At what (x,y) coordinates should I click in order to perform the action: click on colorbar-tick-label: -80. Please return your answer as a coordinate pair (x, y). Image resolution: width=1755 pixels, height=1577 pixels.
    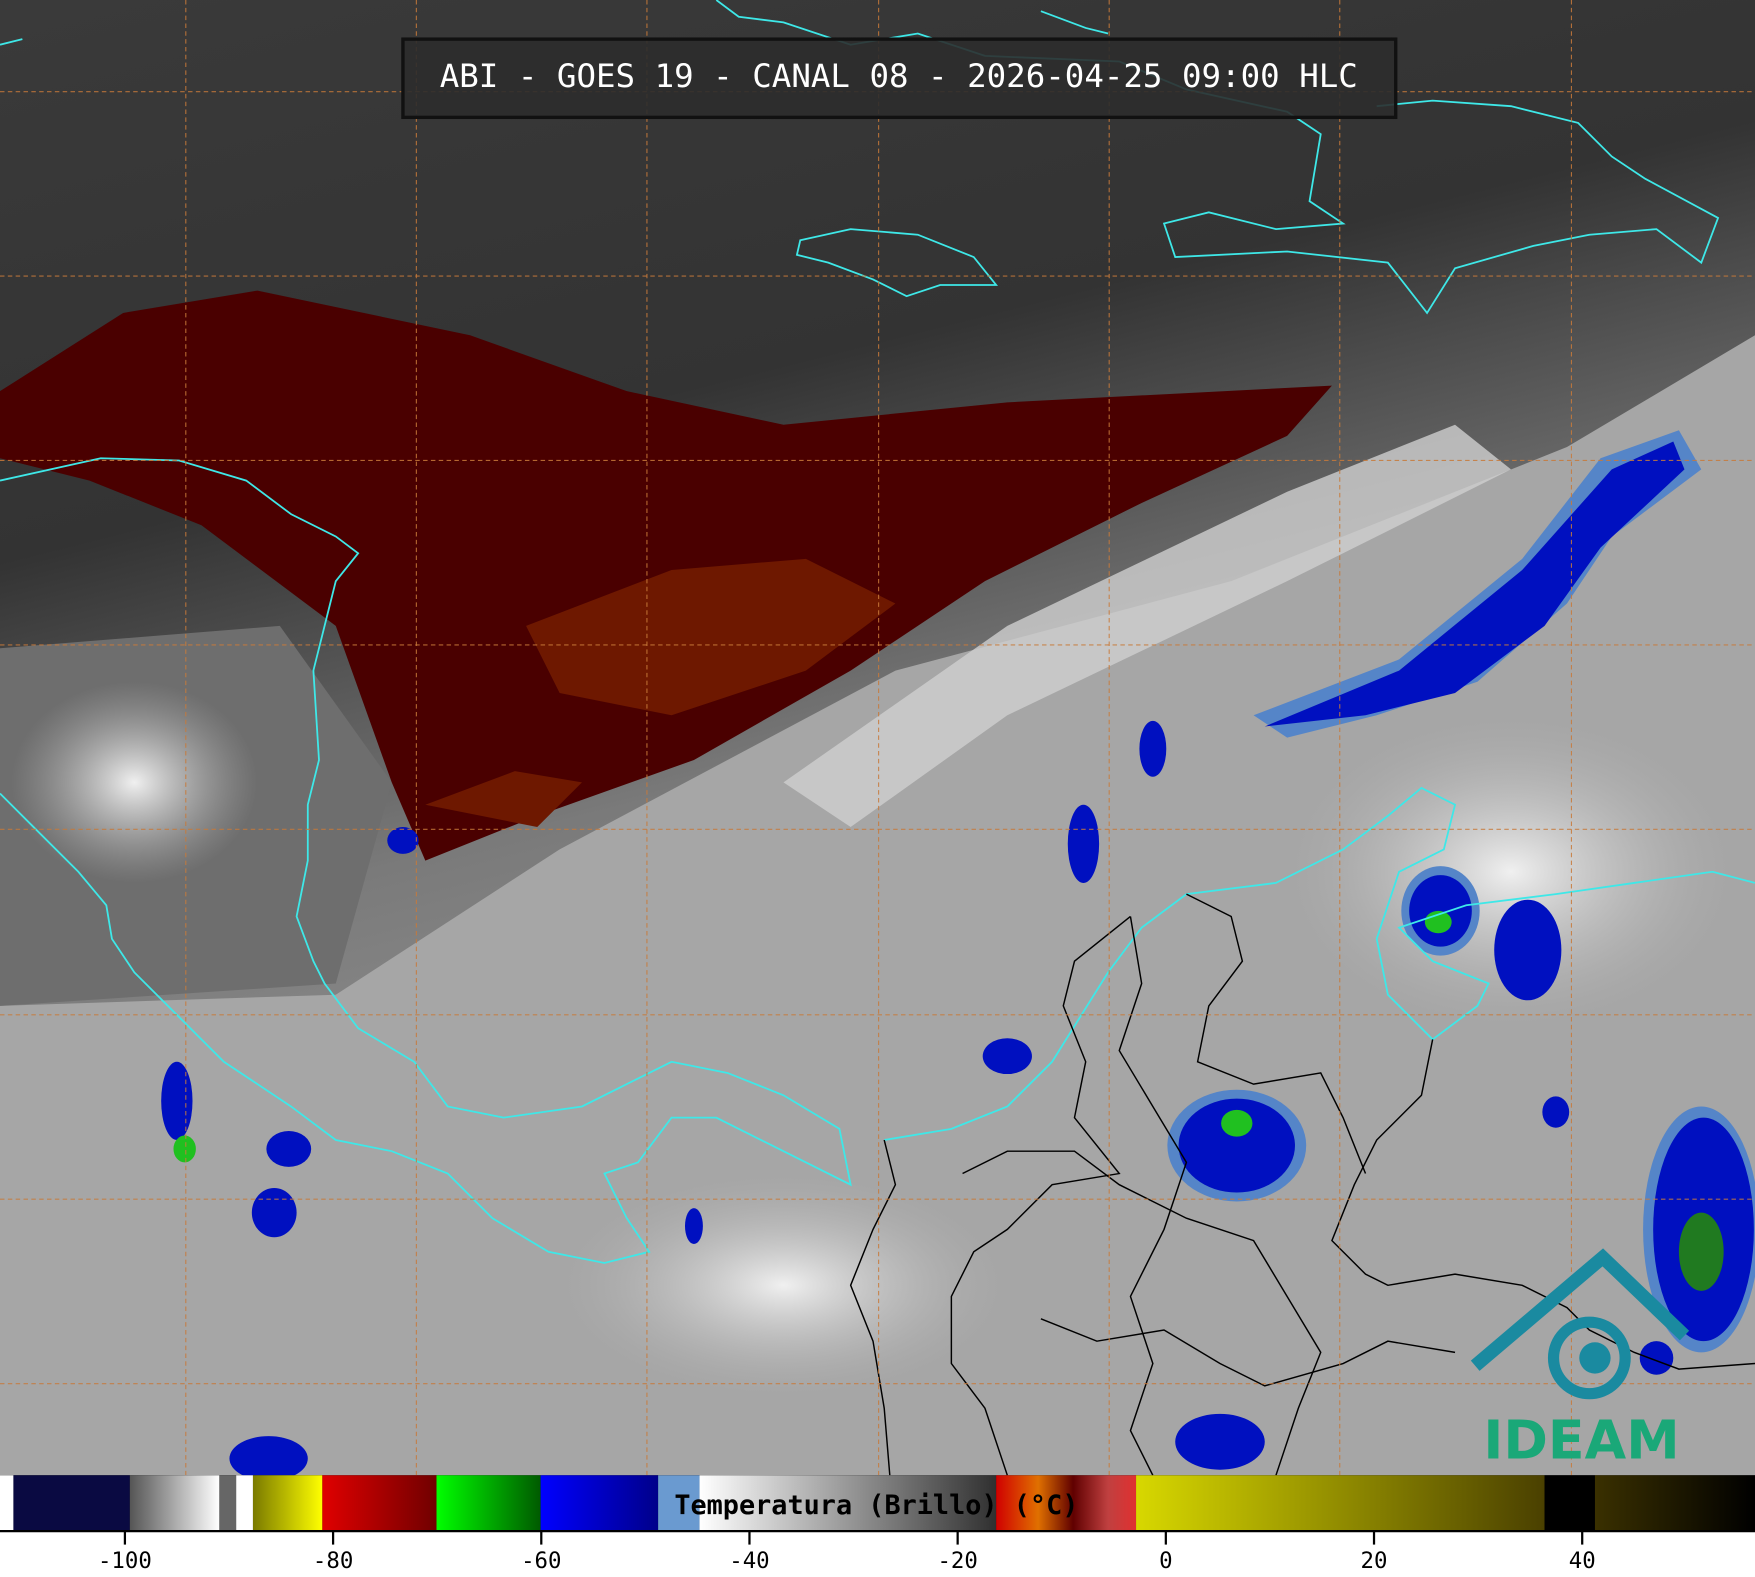
    Looking at the image, I should click on (333, 1561).